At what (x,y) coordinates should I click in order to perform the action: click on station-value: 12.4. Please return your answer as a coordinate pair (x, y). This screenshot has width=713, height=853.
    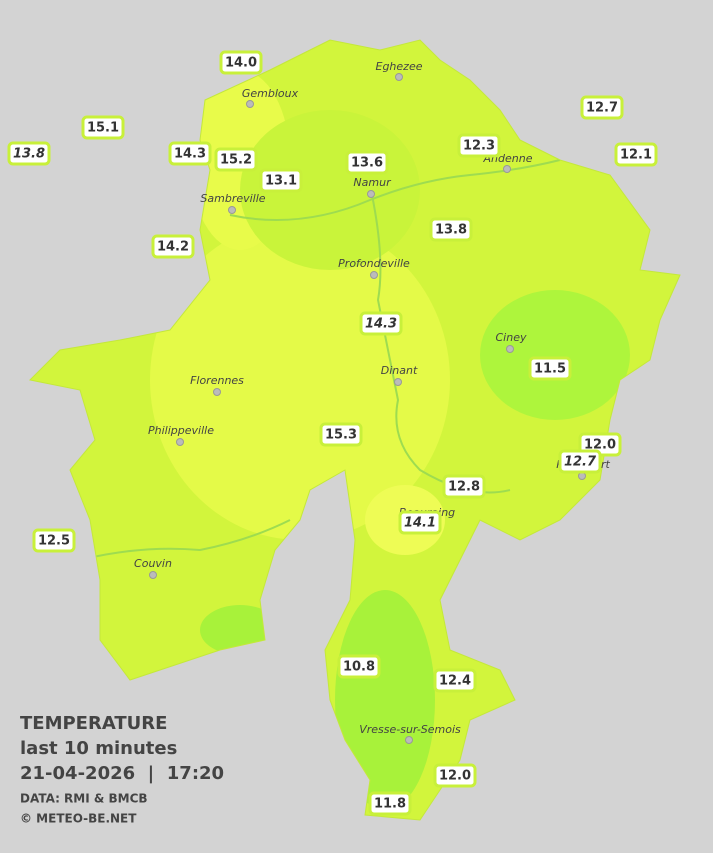
    Looking at the image, I should click on (455, 681).